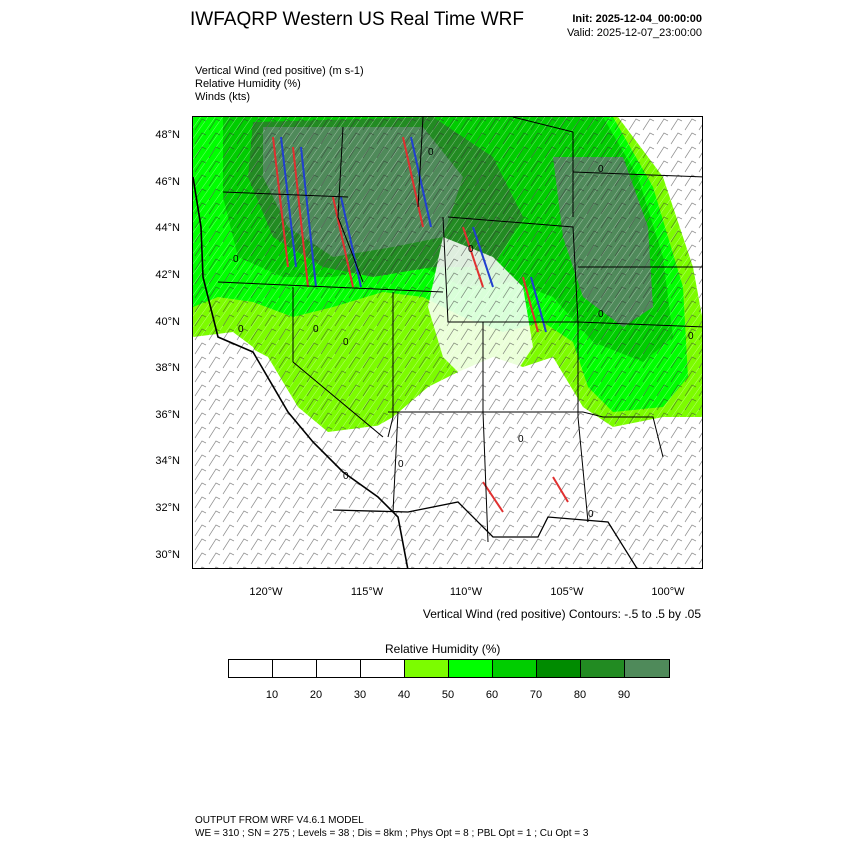 The width and height of the screenshot is (850, 850). What do you see at coordinates (167, 275) in the screenshot?
I see `lat-label-42n: 42°N` at bounding box center [167, 275].